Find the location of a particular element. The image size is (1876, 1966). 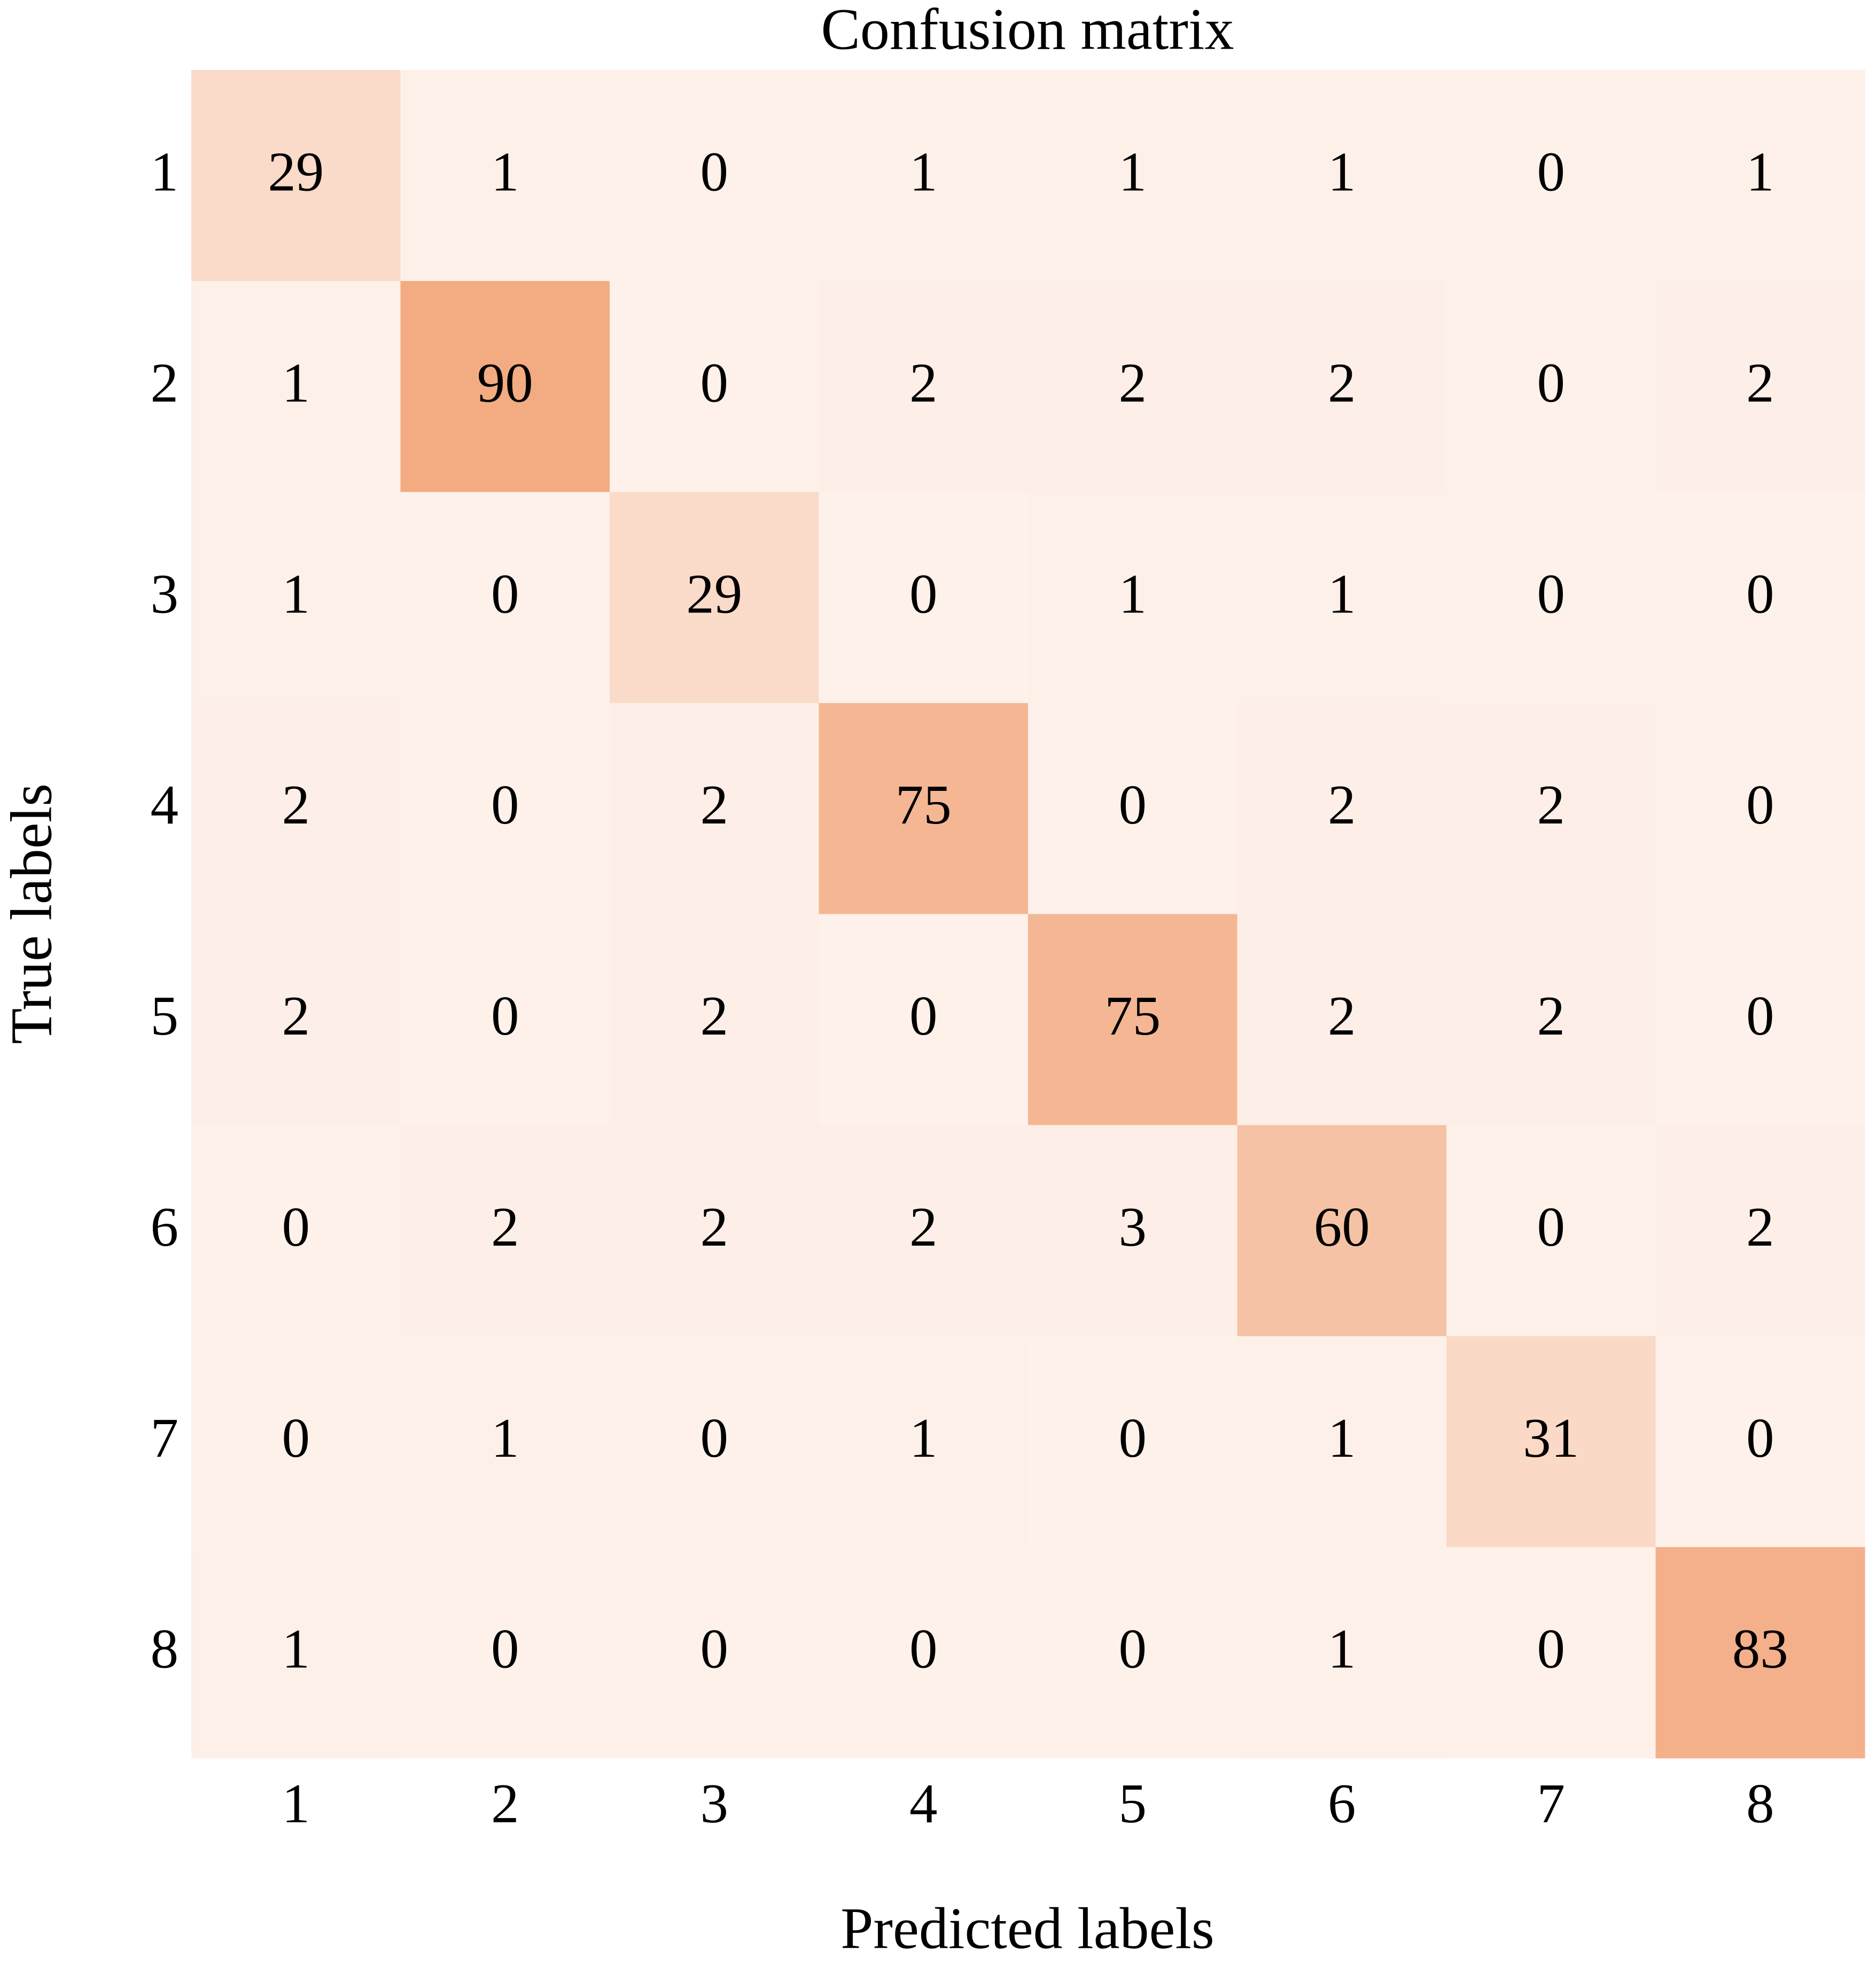

y-tick-label: 5 is located at coordinates (165, 1015).